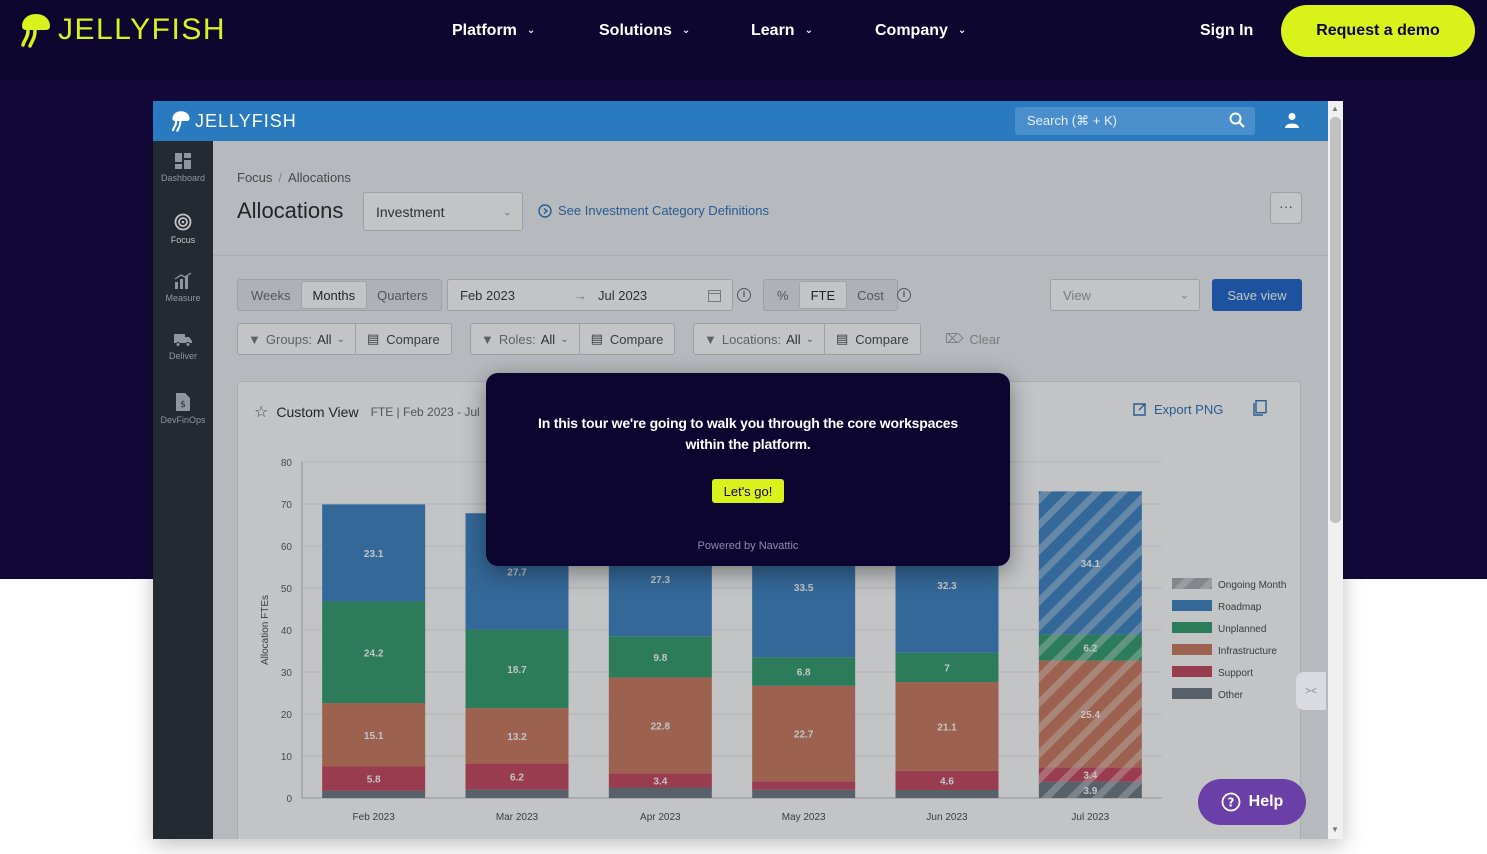 The image size is (1487, 854). Describe the element at coordinates (183, 347) in the screenshot. I see `sidebar-item-deliver: Deliver` at that location.